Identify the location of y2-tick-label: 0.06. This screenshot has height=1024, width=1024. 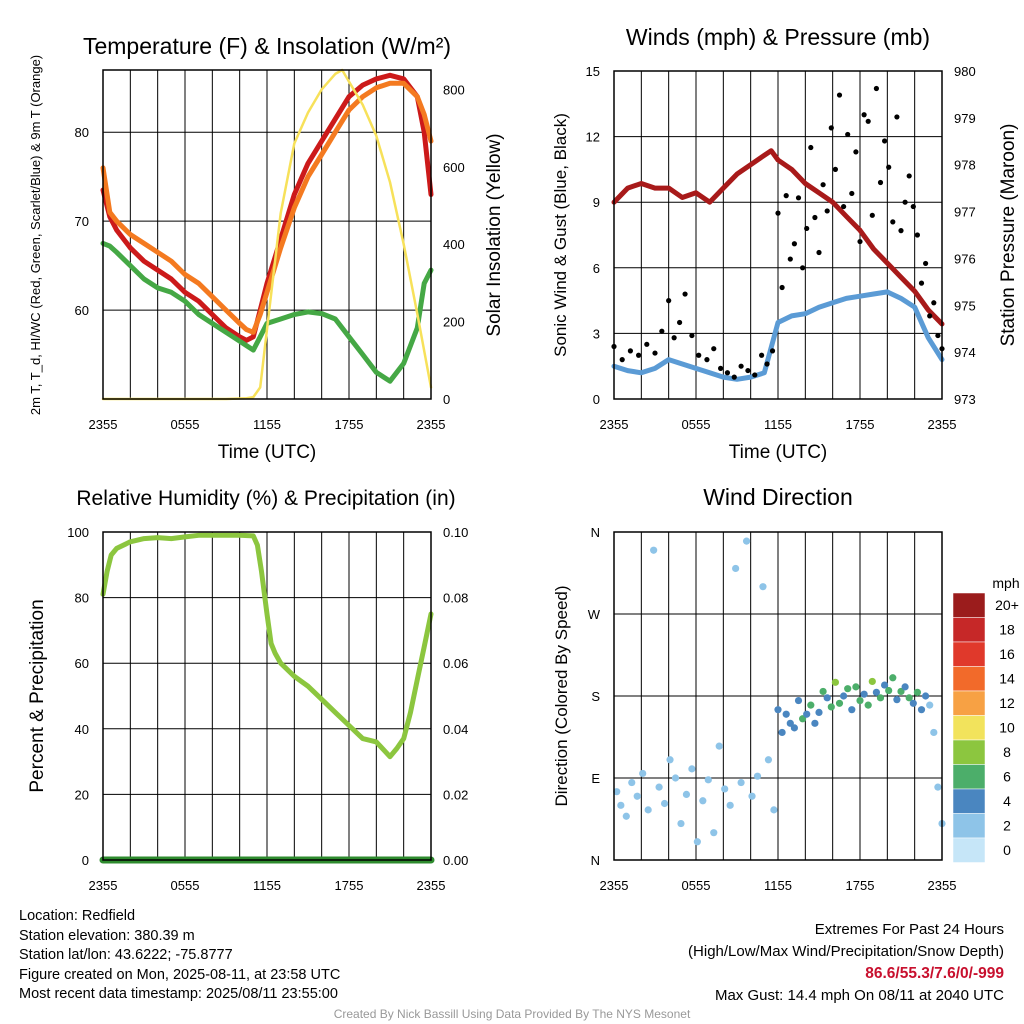
(455, 663).